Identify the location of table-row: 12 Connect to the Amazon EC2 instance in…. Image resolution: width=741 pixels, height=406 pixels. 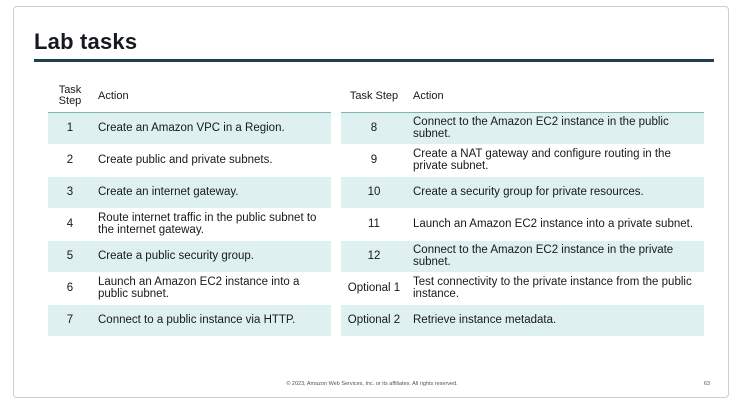
(522, 256).